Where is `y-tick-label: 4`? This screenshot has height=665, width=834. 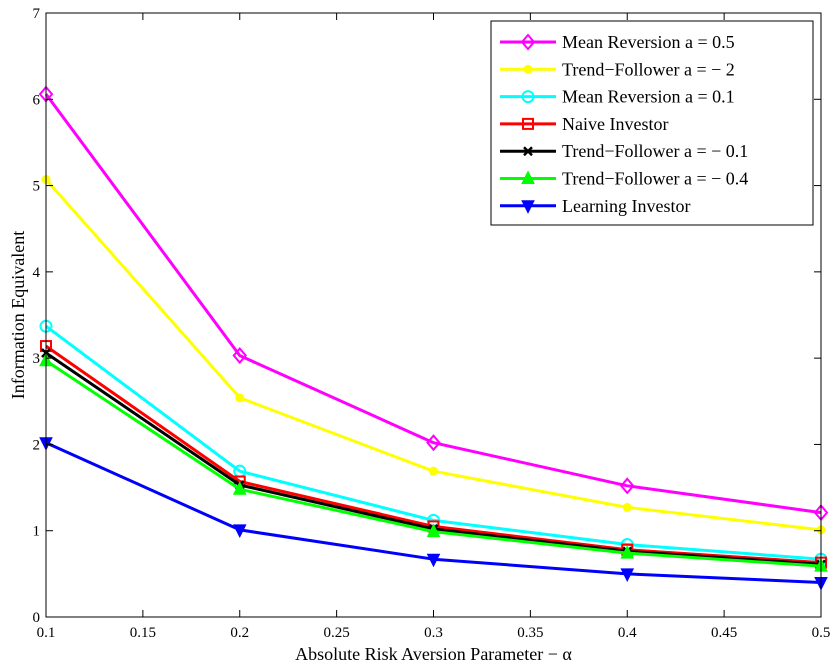
y-tick-label: 4 is located at coordinates (37, 273).